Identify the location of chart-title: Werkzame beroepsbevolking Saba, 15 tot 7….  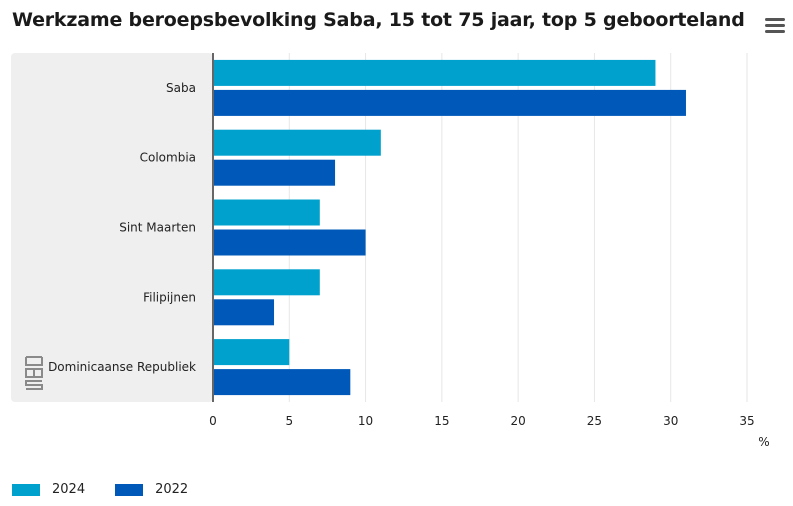
(378, 20).